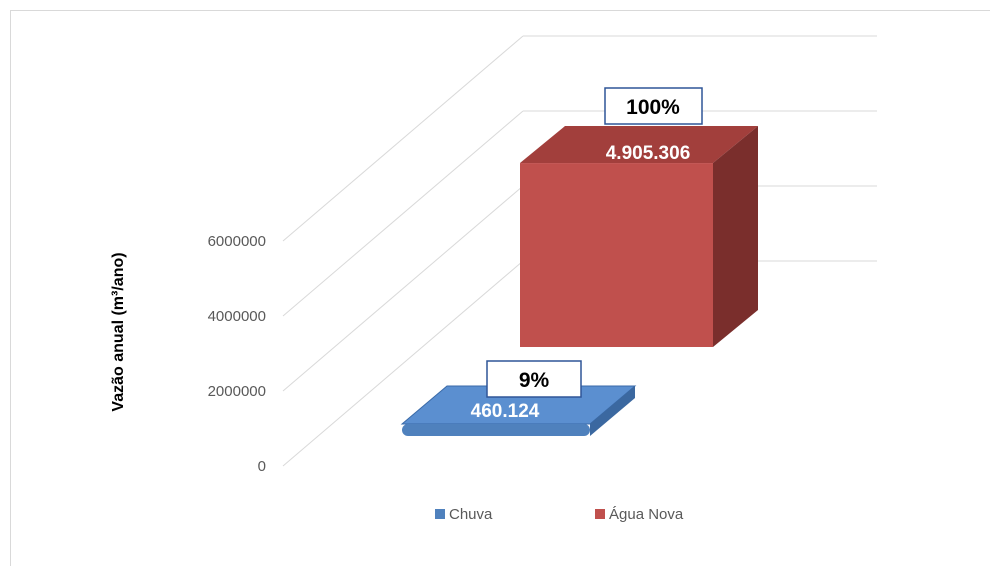  I want to click on bar-chuva-front, so click(496, 430).